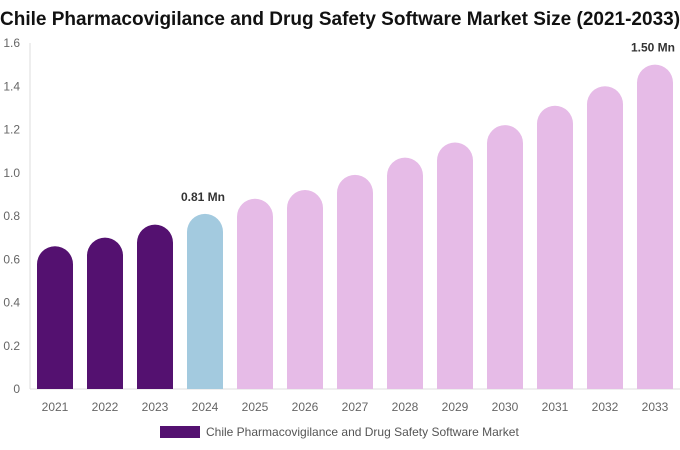  I want to click on y-tick-label: 1.6, so click(11, 43).